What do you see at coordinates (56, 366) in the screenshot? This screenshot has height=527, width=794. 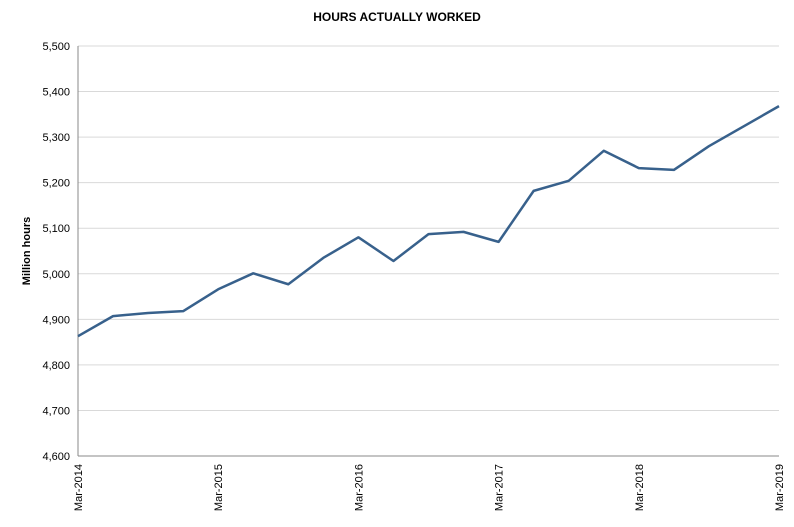 I see `y-tick-label: 4,800` at bounding box center [56, 366].